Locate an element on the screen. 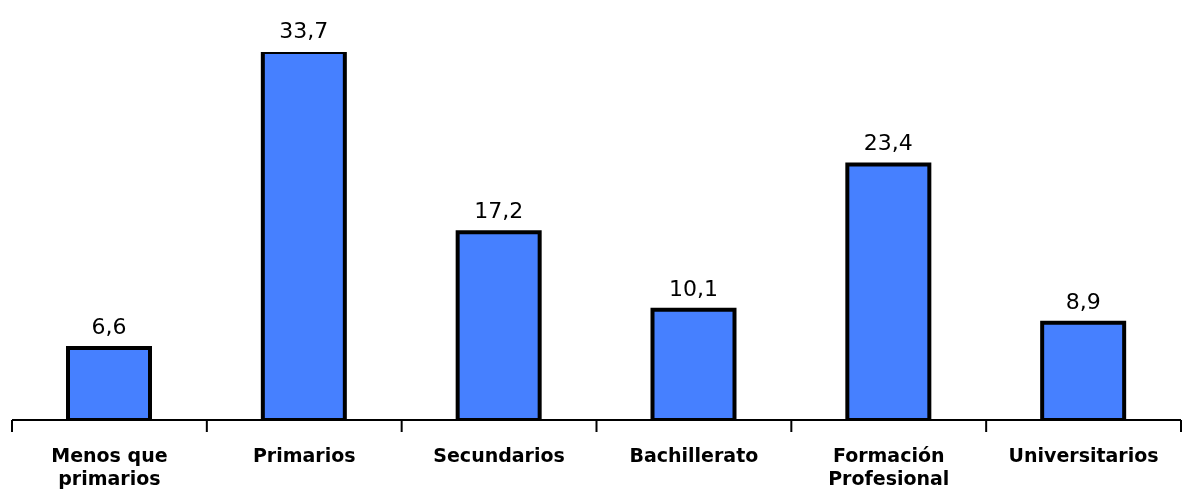 The image size is (1195, 502). data-label: 10,1 is located at coordinates (693, 288).